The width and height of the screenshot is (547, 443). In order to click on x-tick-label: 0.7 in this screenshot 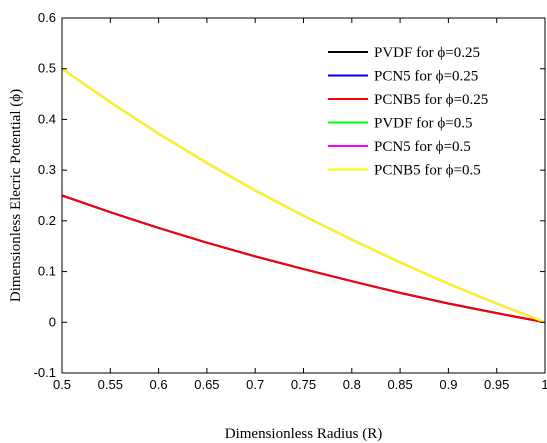, I will do `click(255, 384)`.